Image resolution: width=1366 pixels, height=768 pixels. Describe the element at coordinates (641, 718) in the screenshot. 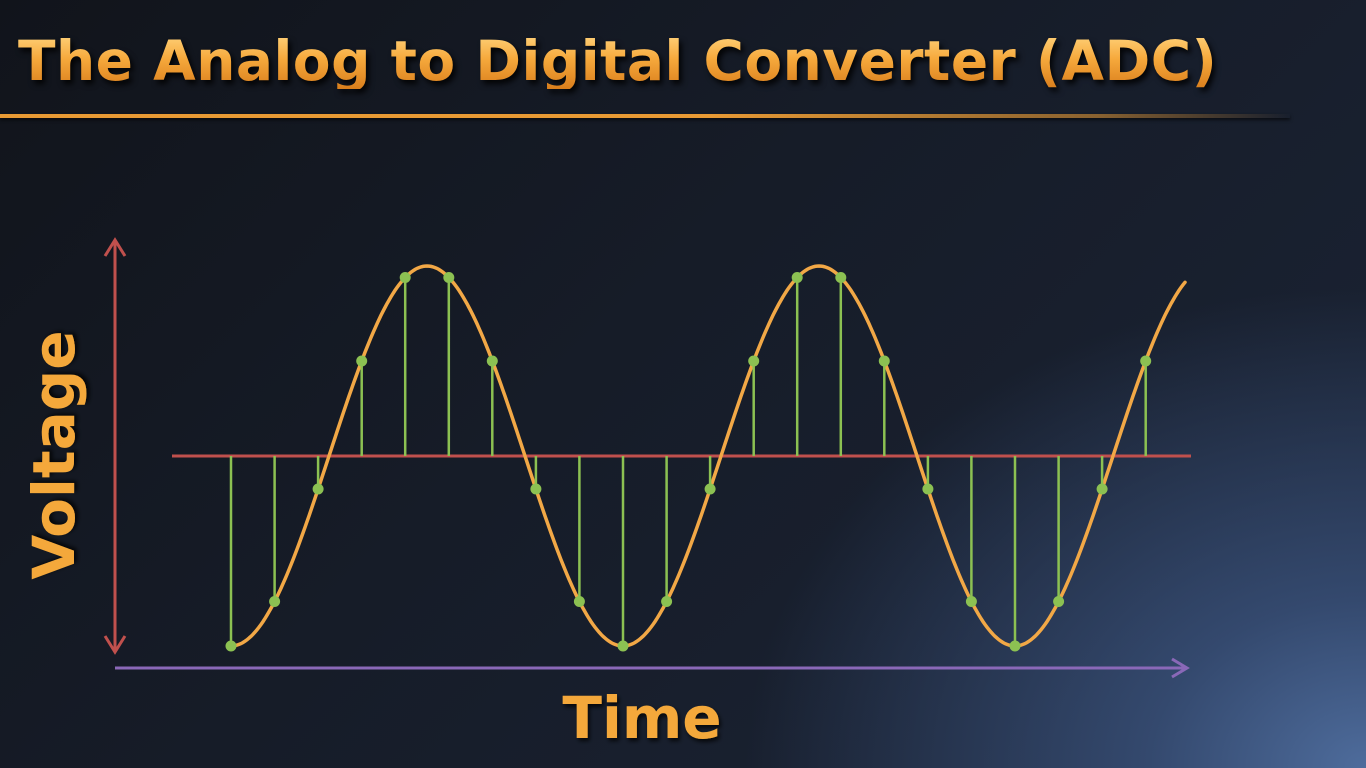

I see `x-axis-label: Time` at that location.